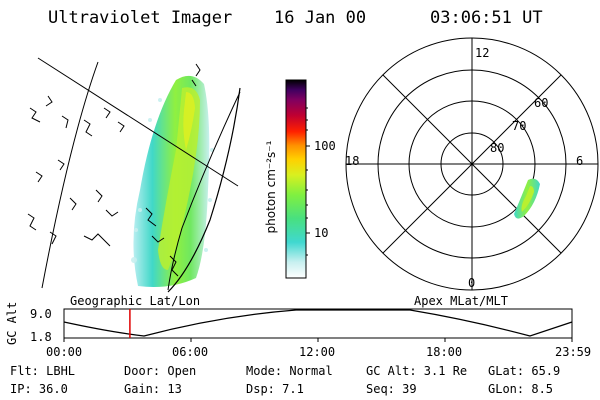  I want to click on info-dsp: Dsp: 7.1, so click(275, 389).